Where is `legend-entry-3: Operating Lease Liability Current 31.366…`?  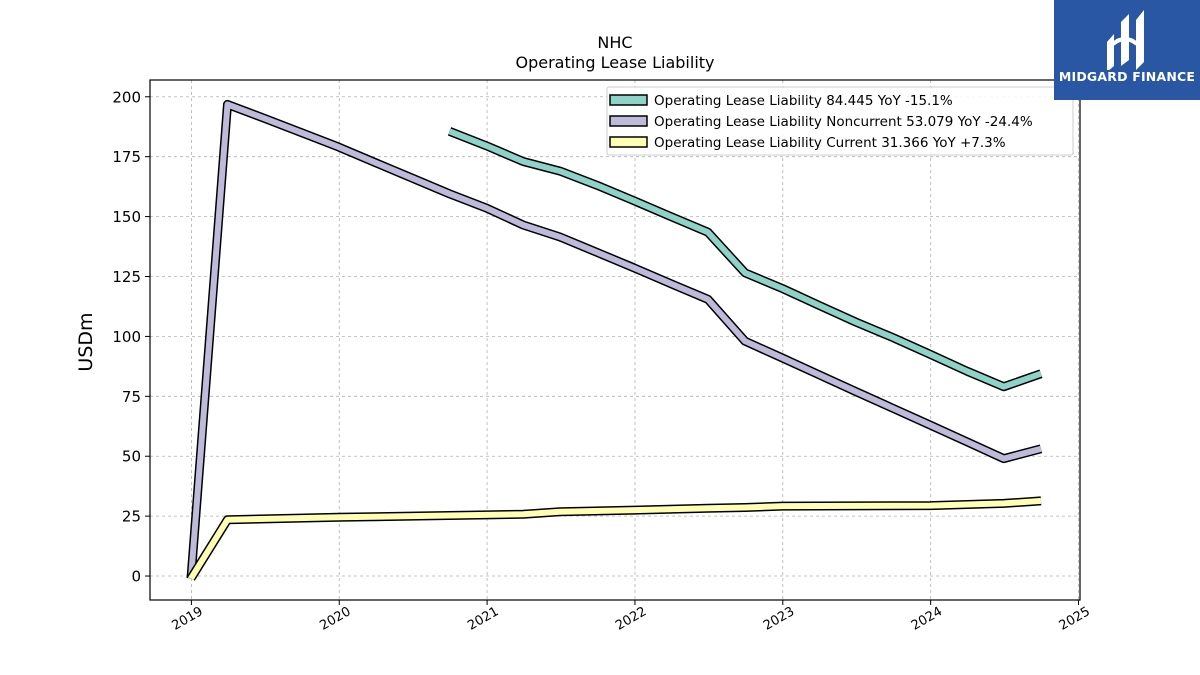 legend-entry-3: Operating Lease Liability Current 31.366… is located at coordinates (830, 143).